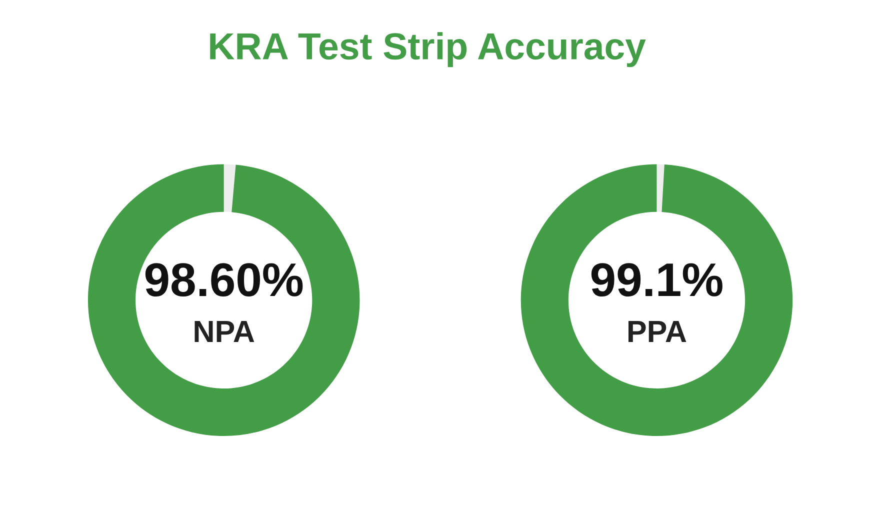  What do you see at coordinates (657, 331) in the screenshot?
I see `text: PPA` at bounding box center [657, 331].